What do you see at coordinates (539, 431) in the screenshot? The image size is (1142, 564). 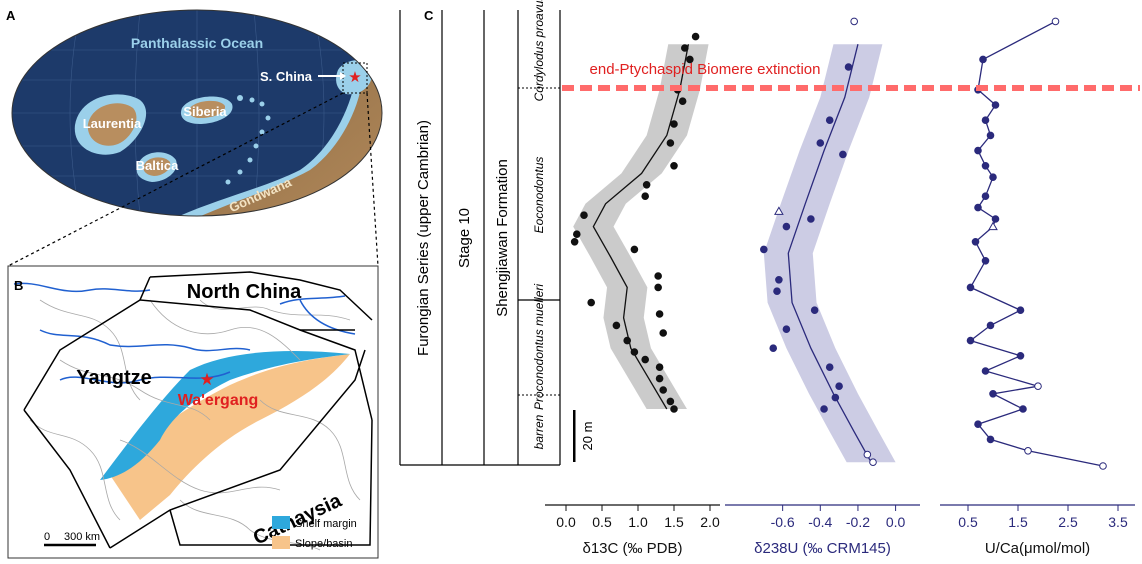 I see `zone-barren: barren` at bounding box center [539, 431].